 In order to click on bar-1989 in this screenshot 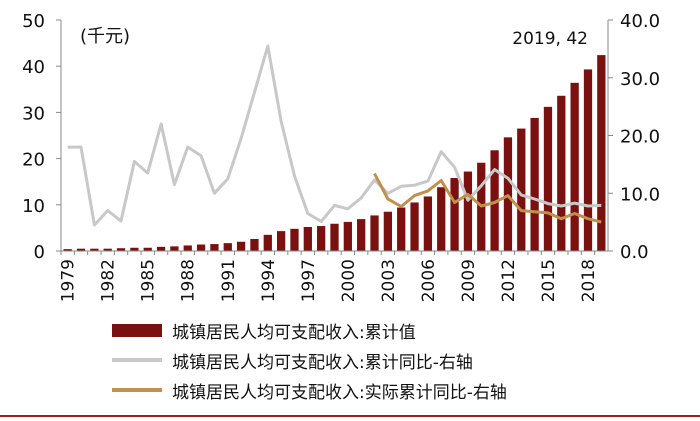, I will do `click(201, 247)`.